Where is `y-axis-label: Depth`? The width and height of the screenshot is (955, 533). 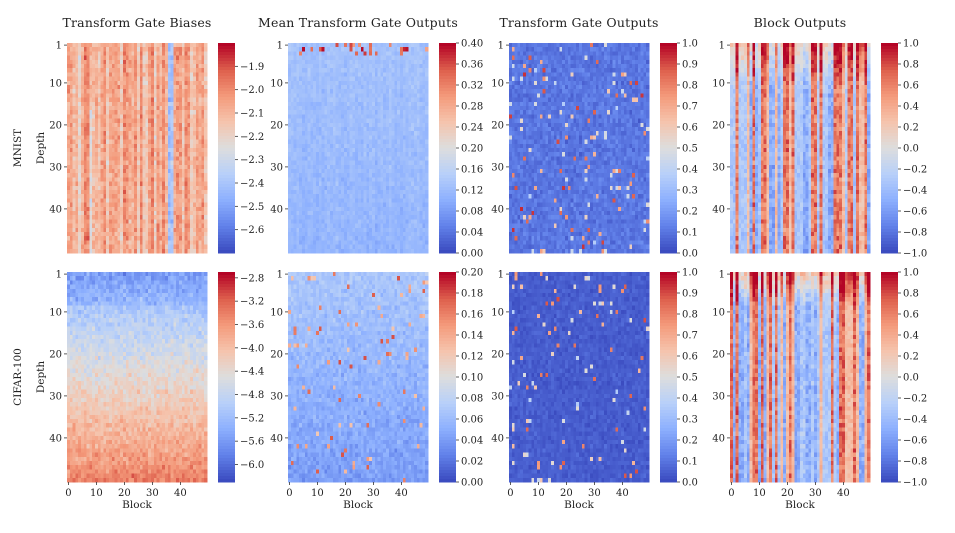
y-axis-label: Depth is located at coordinates (41, 148).